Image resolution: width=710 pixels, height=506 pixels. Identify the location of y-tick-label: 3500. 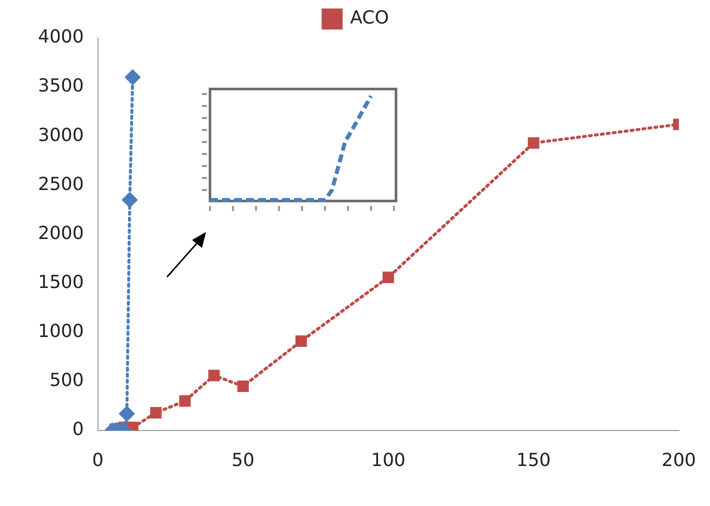
(61, 86).